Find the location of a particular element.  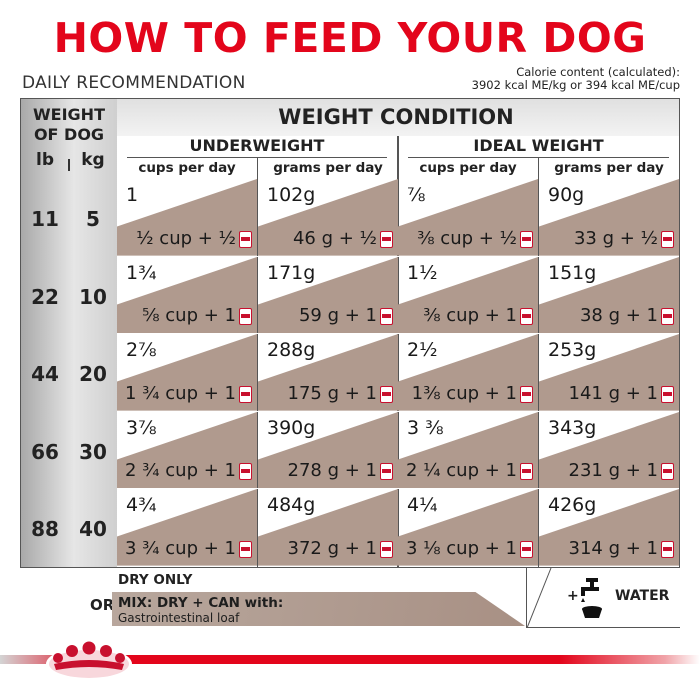

mix-amount: 46 g + ½ is located at coordinates (343, 238).